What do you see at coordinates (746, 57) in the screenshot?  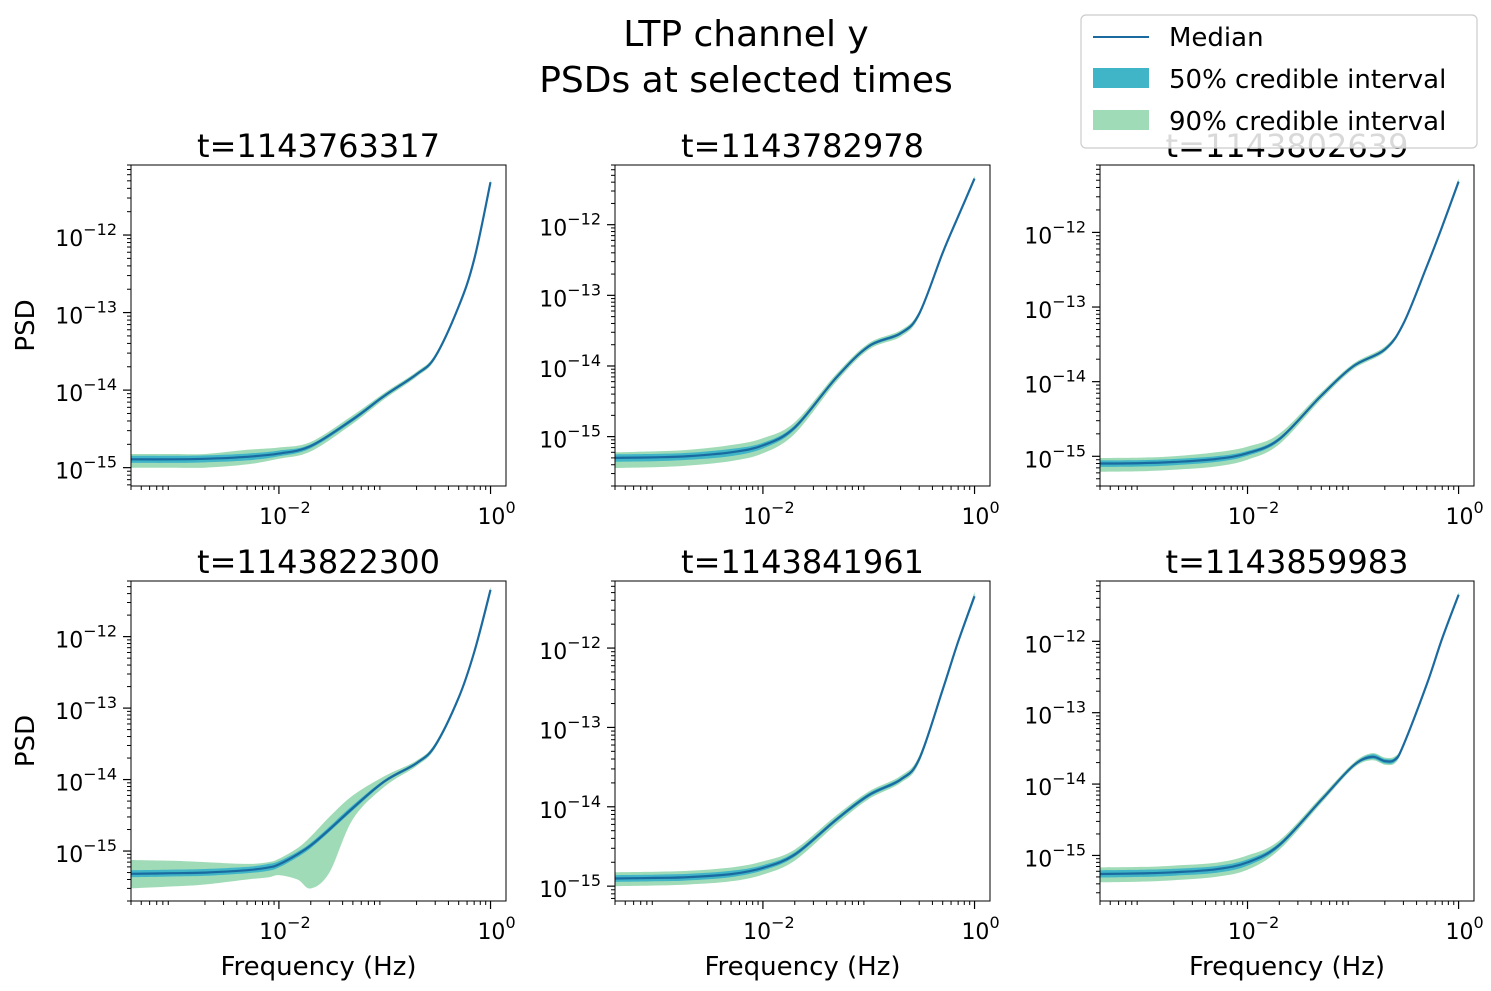 I see `figure-title: LTP channel y PSDs at selected times` at bounding box center [746, 57].